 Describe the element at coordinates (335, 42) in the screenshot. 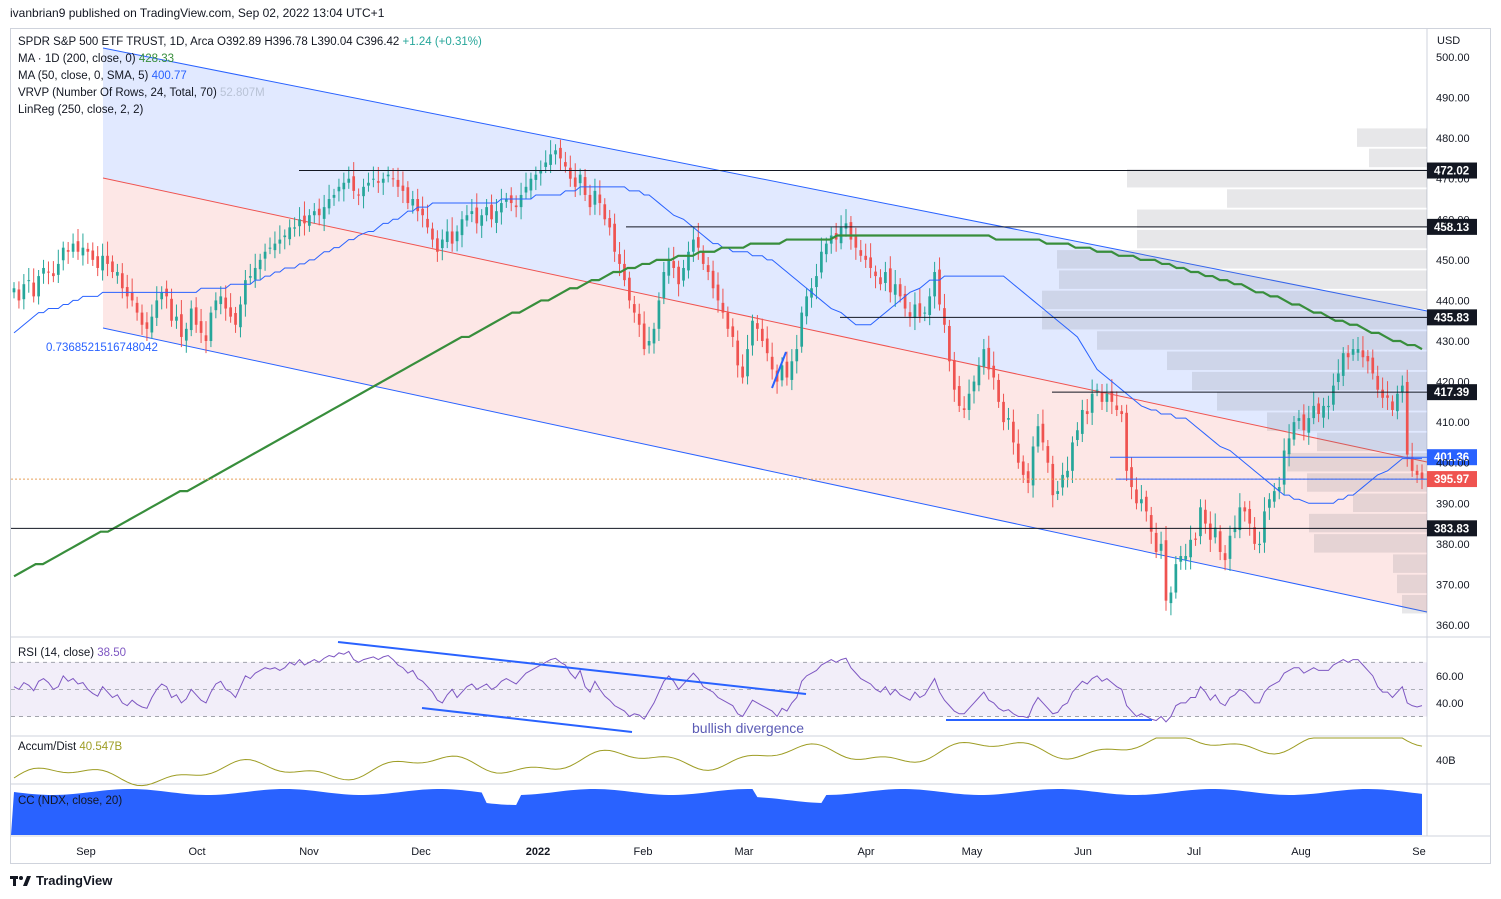

I see `ohlc-low: 390.04` at that location.